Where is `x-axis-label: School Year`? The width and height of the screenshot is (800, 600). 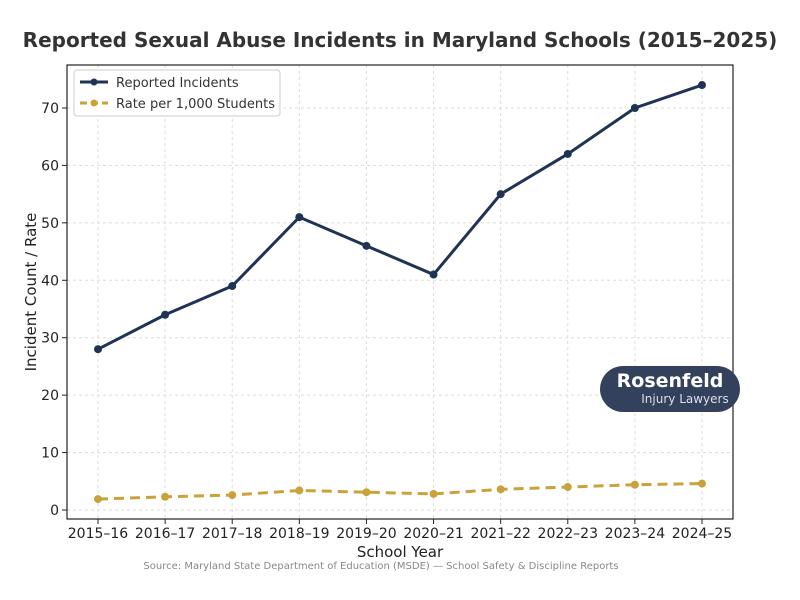
x-axis-label: School Year is located at coordinates (400, 552).